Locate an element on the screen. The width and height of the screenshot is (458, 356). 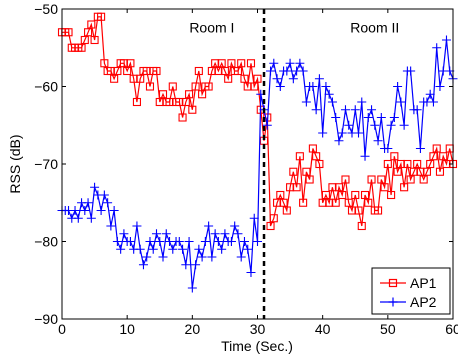
y-tick-label: −70 is located at coordinates (46, 164).